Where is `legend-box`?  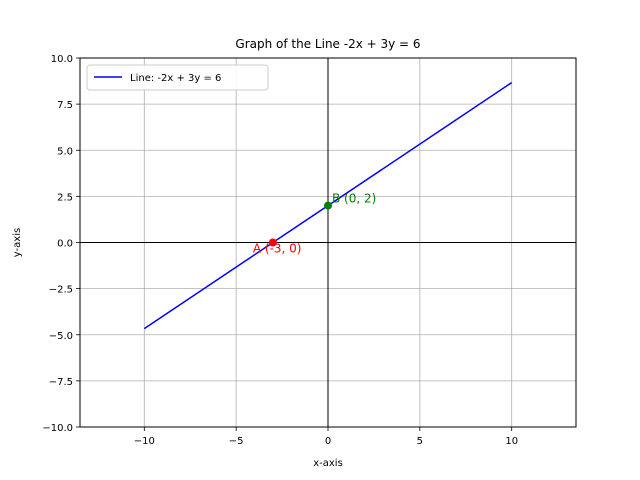 legend-box is located at coordinates (177, 77).